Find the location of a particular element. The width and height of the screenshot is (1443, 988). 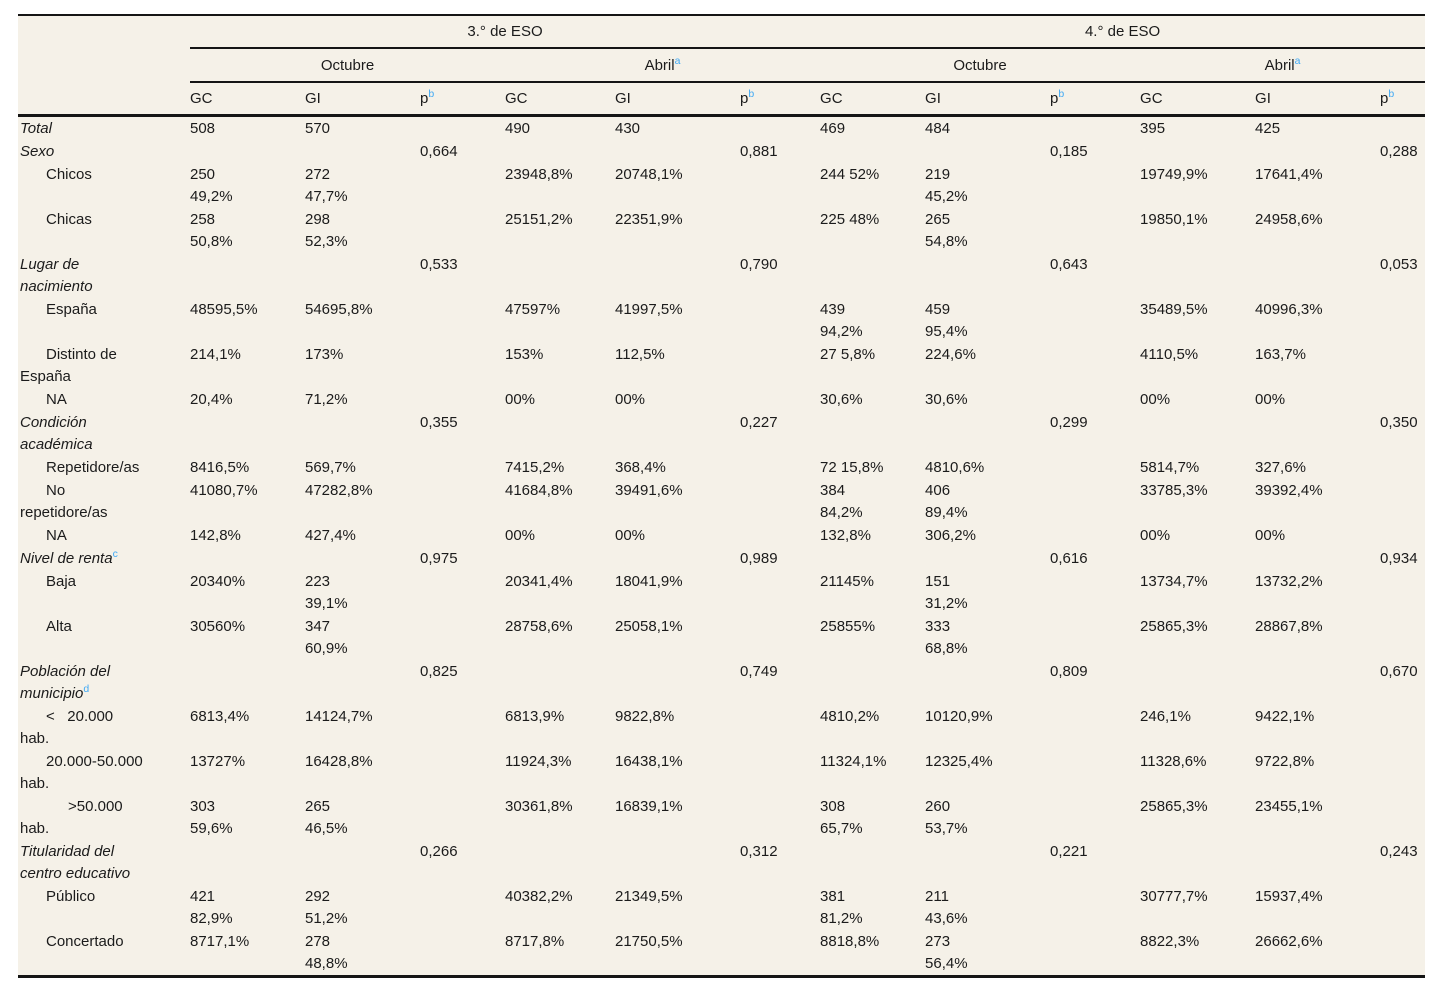

cell-gi: 347 60,9% is located at coordinates (326, 637).